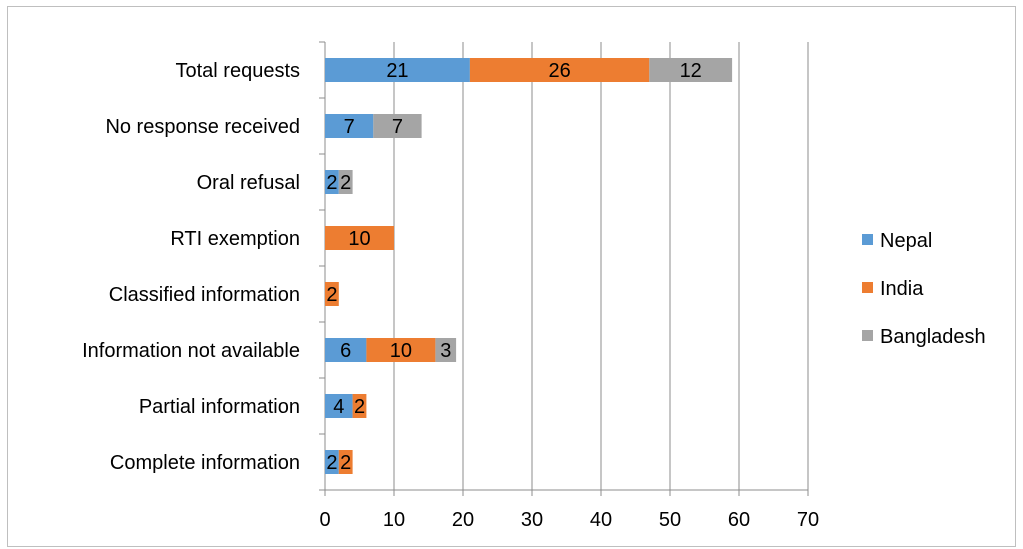 Image resolution: width=1023 pixels, height=549 pixels. I want to click on category-label: Total requests, so click(237, 71).